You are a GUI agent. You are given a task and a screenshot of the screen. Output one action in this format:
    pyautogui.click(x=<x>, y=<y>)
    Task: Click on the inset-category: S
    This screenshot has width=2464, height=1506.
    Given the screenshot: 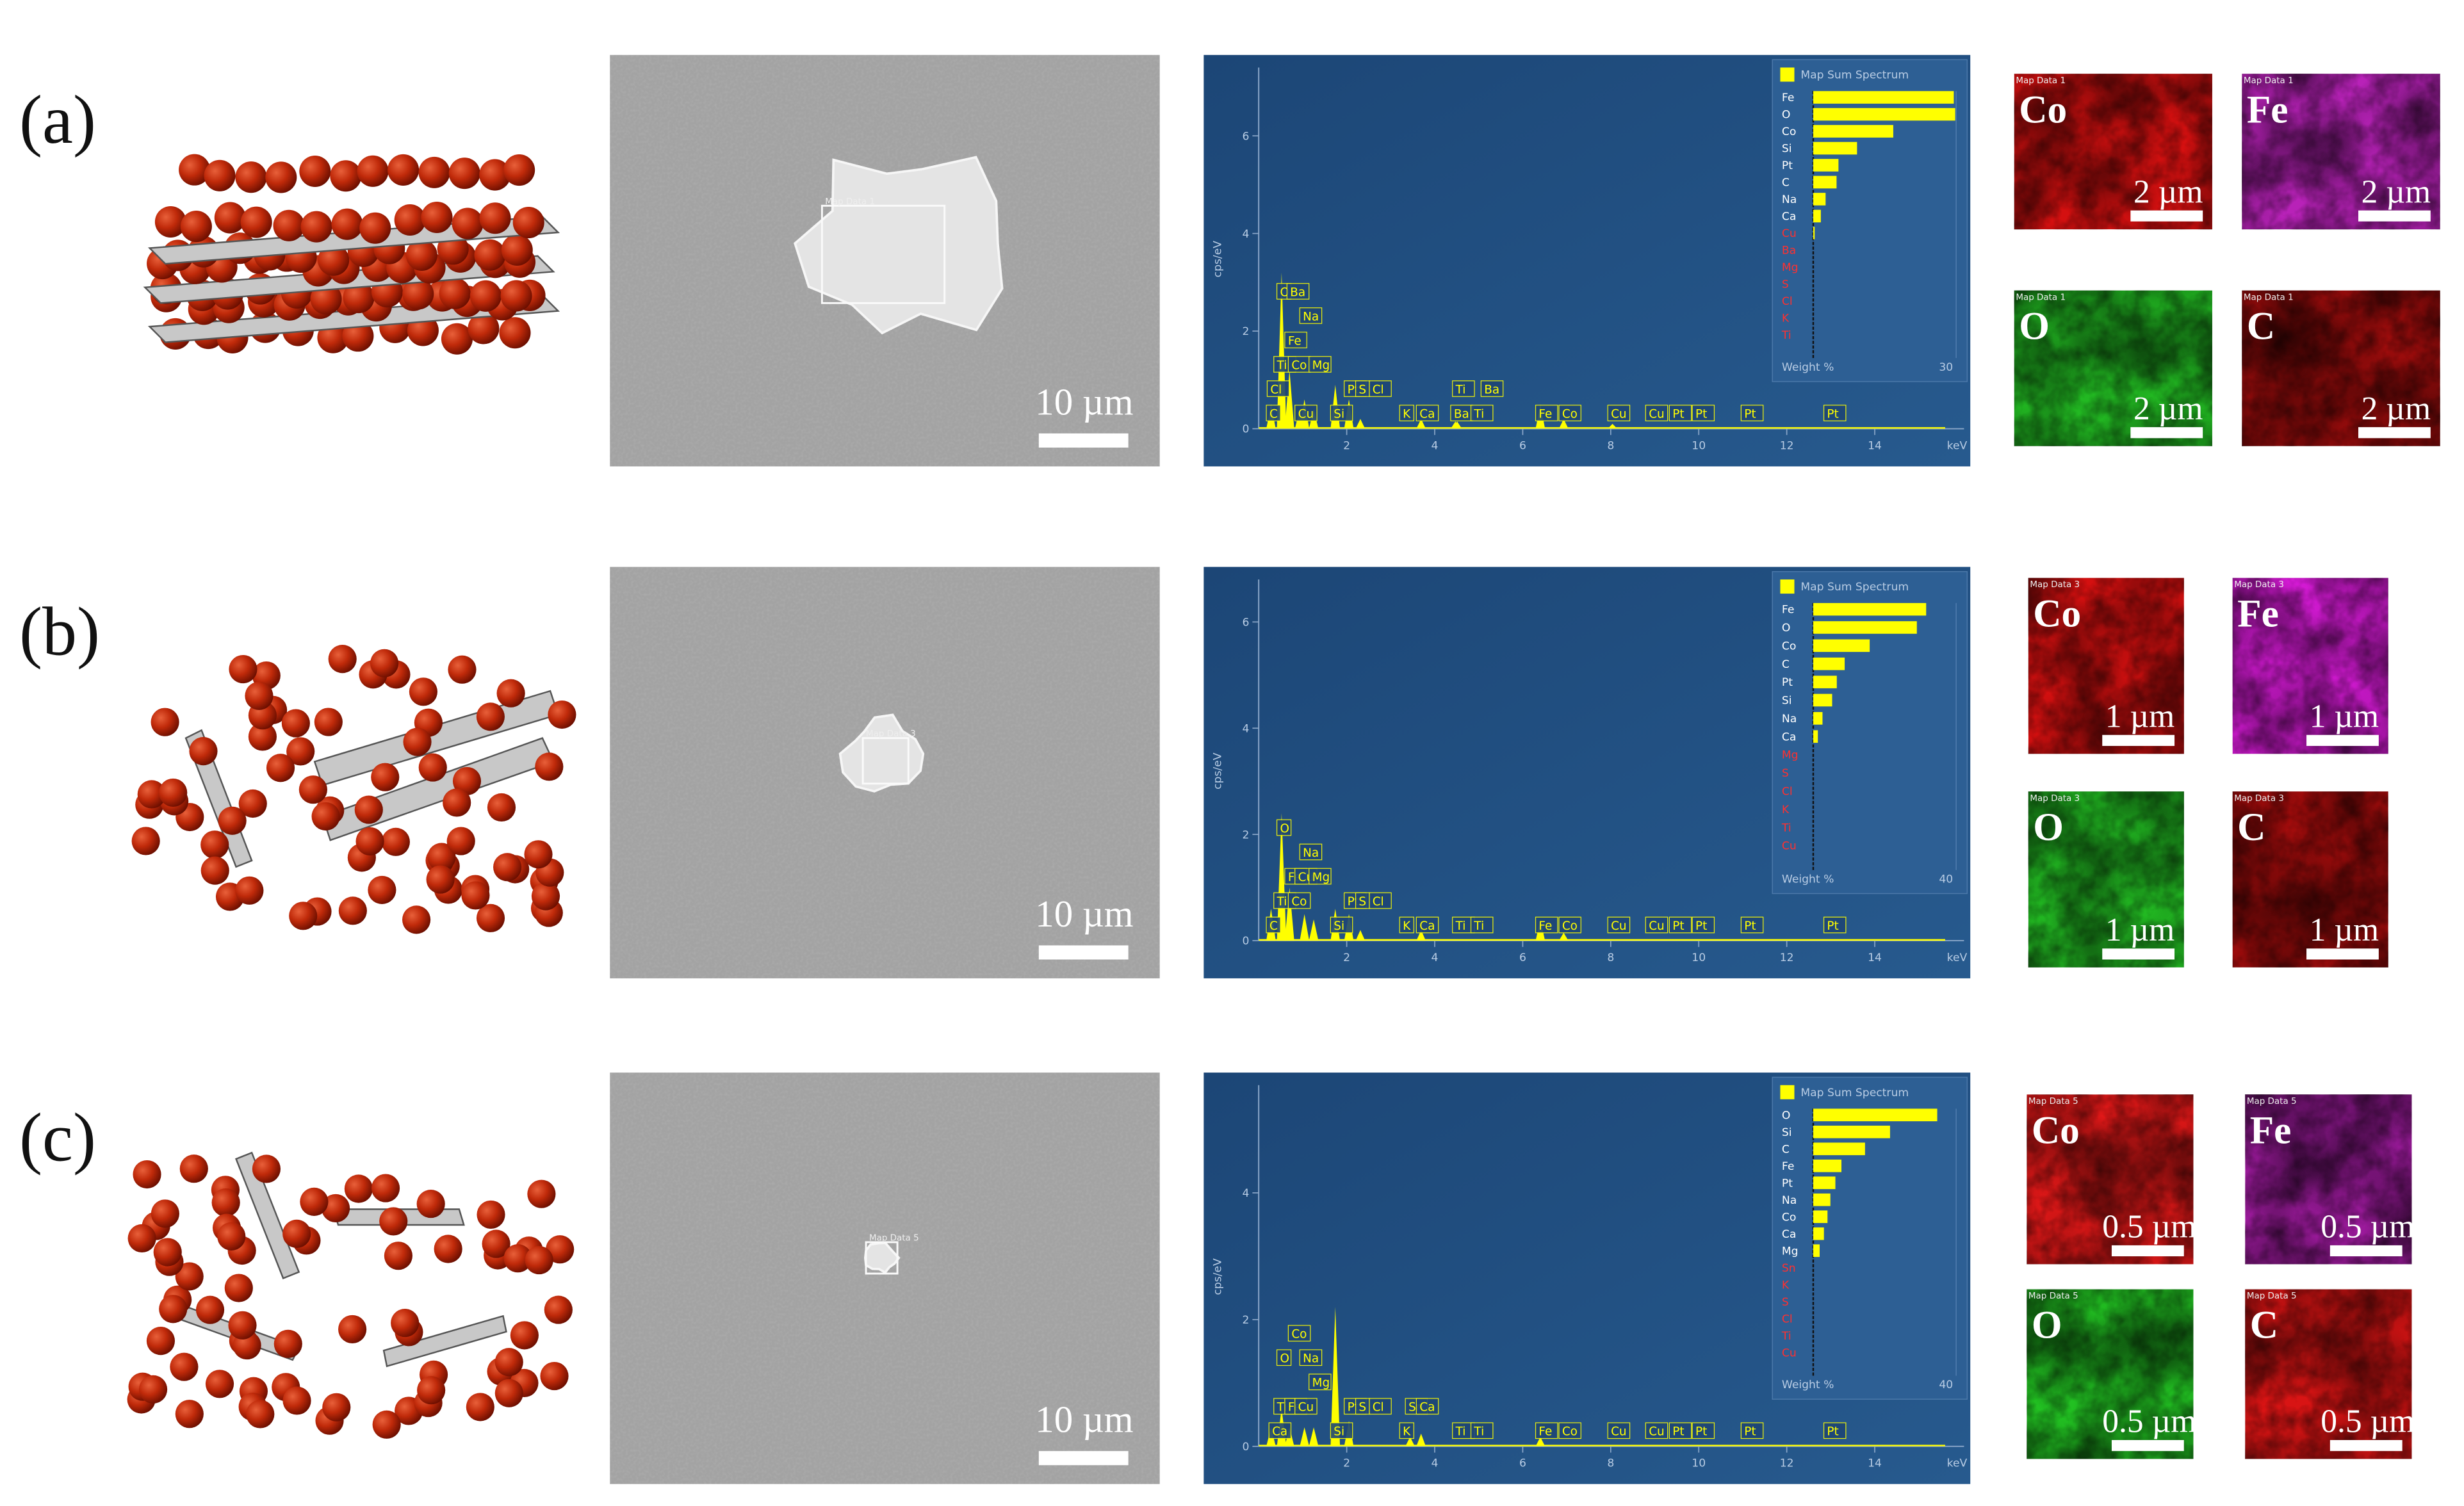 What is the action you would take?
    pyautogui.click(x=1785, y=1302)
    